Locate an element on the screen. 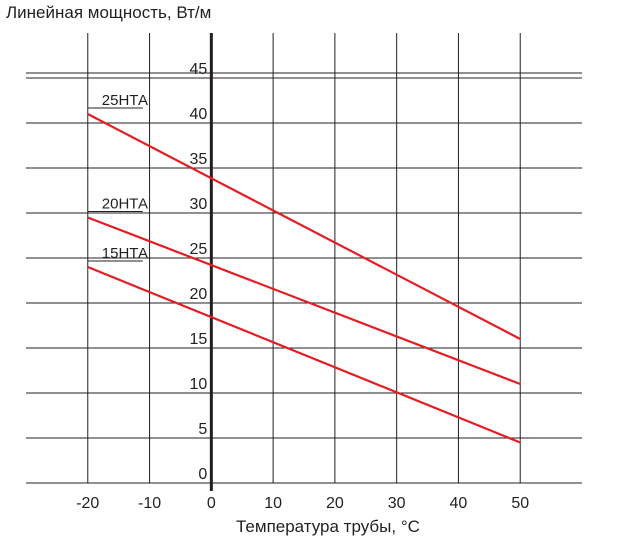 The height and width of the screenshot is (549, 617). series-label: 25НТА is located at coordinates (125, 100).